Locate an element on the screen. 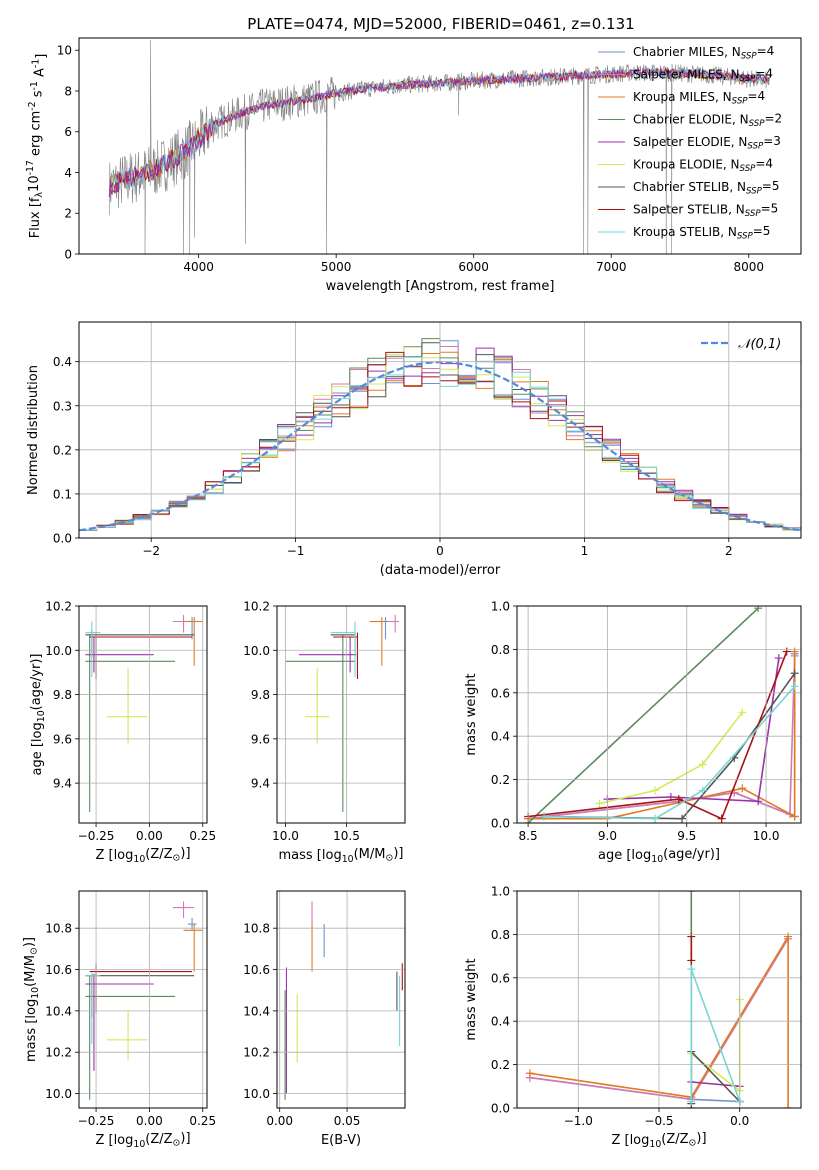  legend-entry: Chabrier STELIB, NSSP=5 is located at coordinates (706, 188).